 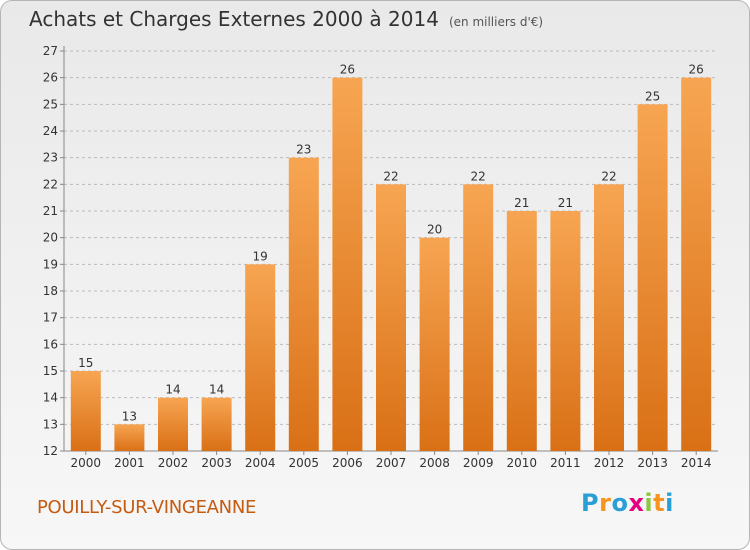 I want to click on data-label: 15, so click(x=85, y=363).